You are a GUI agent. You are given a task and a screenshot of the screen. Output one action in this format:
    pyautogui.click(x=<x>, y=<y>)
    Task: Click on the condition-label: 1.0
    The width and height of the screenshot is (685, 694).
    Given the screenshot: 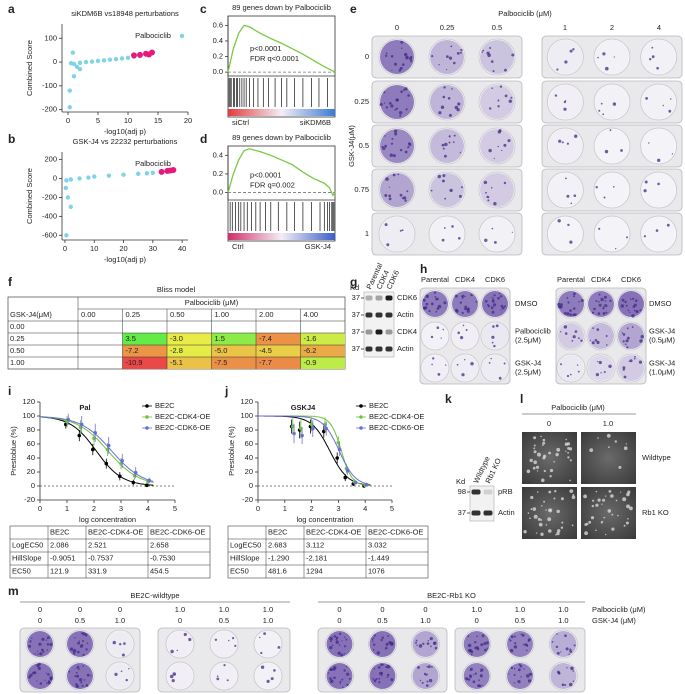 What is the action you would take?
    pyautogui.click(x=224, y=609)
    